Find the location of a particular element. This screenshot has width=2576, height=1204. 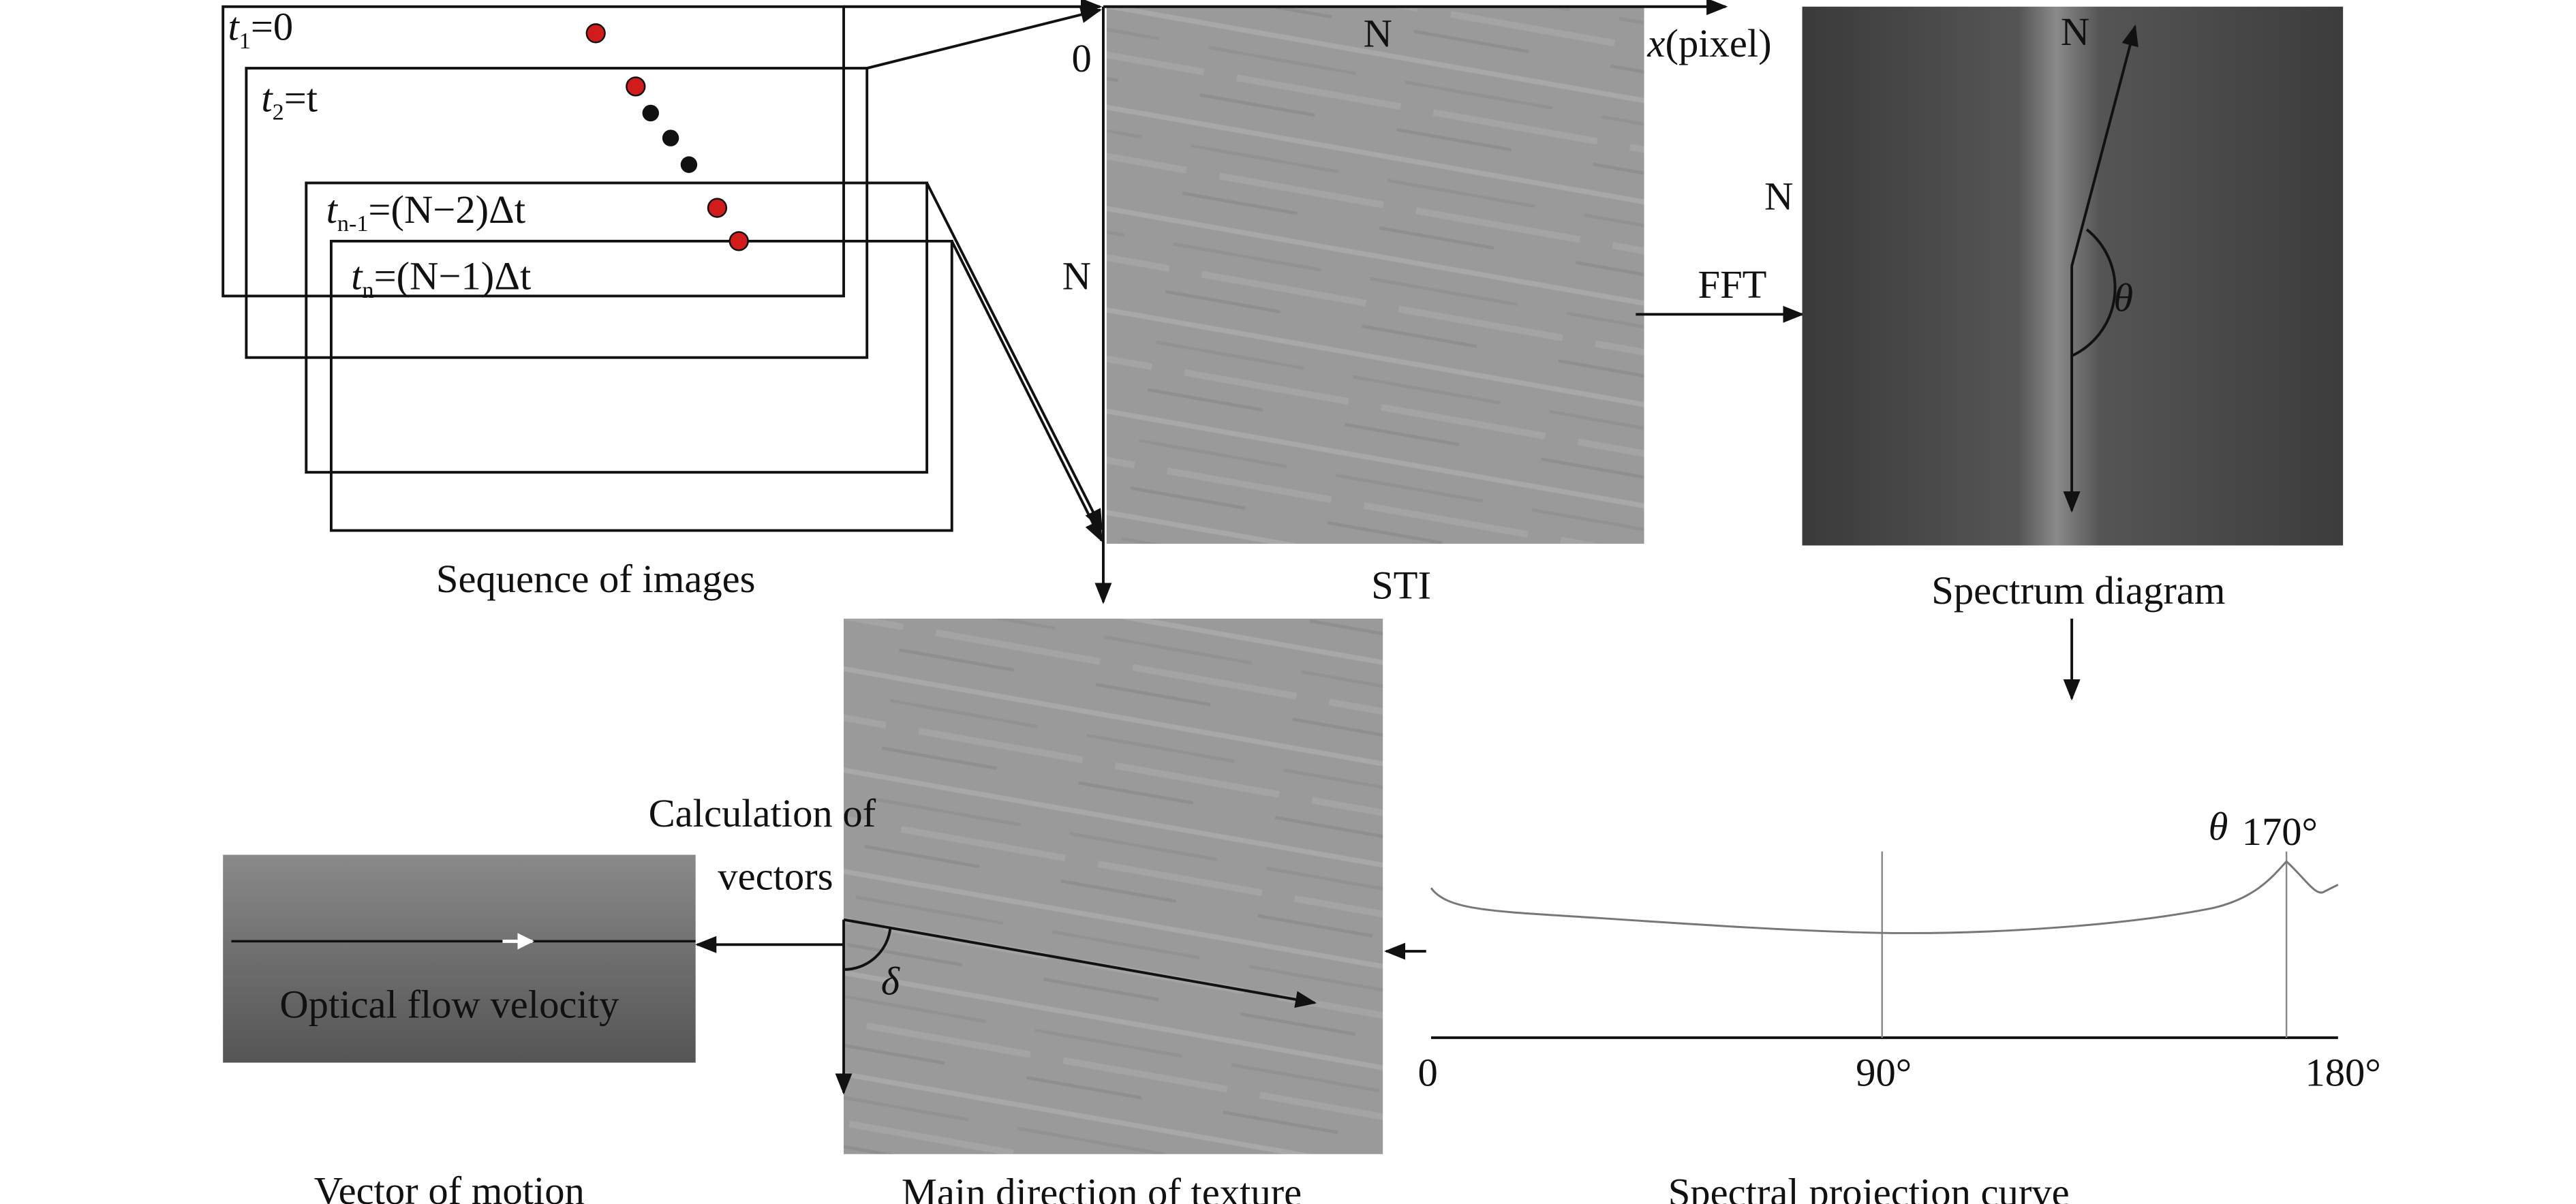

label: FFT is located at coordinates (1732, 284).